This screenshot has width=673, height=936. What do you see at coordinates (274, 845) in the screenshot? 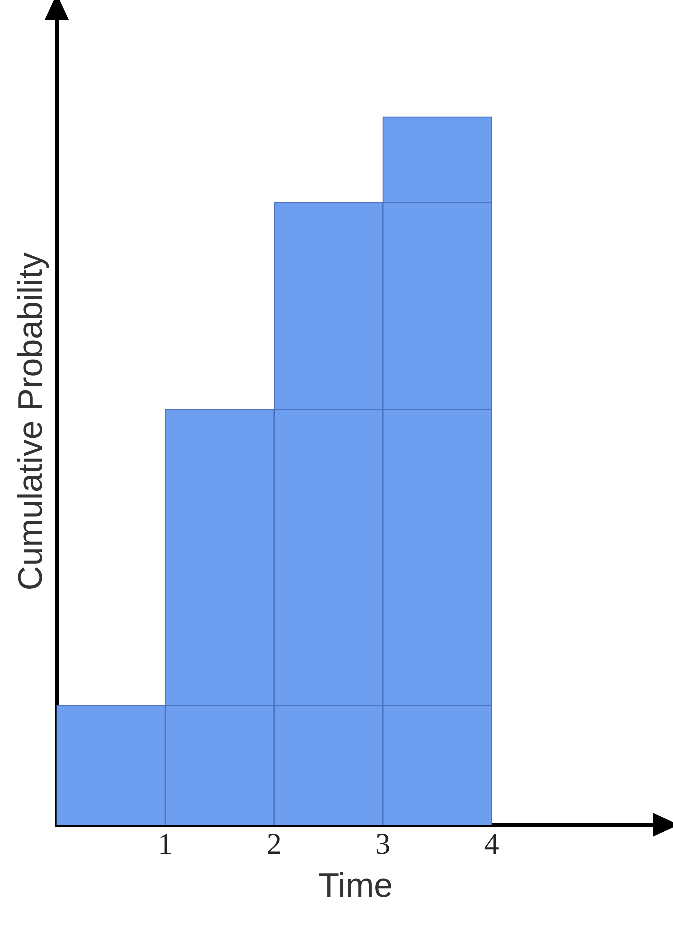
I see `x-tick-label: 2` at bounding box center [274, 845].